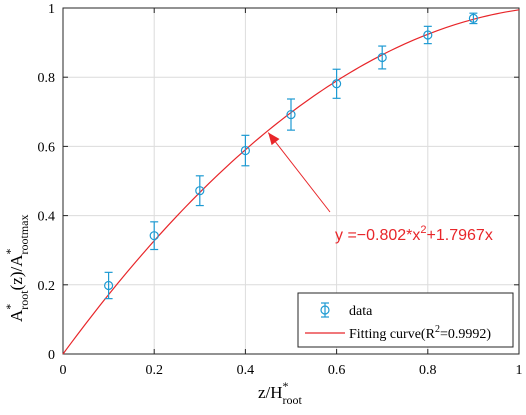 Image resolution: width=526 pixels, height=415 pixels. What do you see at coordinates (47, 147) in the screenshot?
I see `y-tick-label: 0.6` at bounding box center [47, 147].